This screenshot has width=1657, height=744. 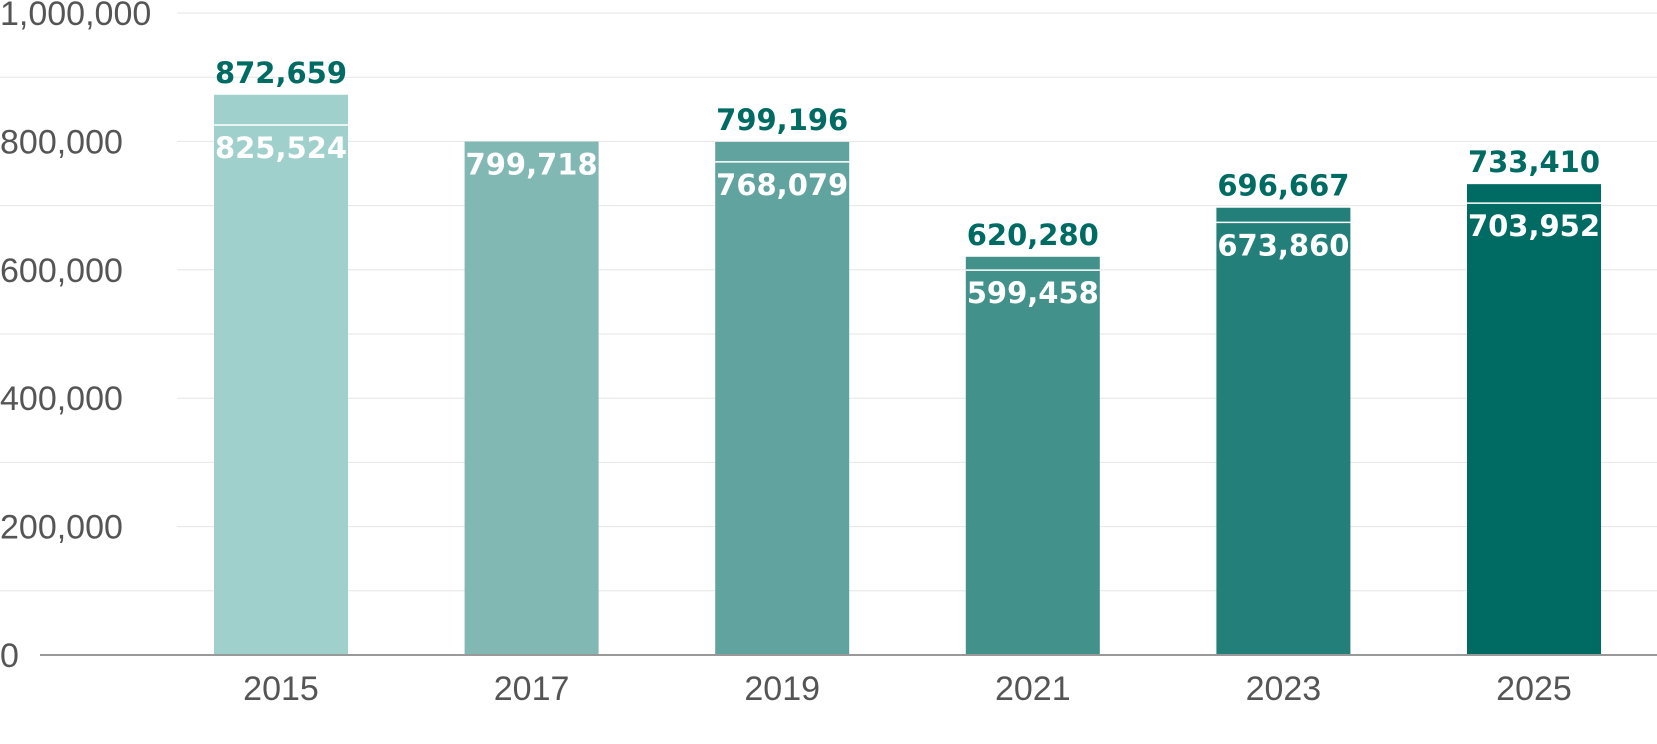 What do you see at coordinates (1283, 186) in the screenshot?
I see `total-data-label: 696,667` at bounding box center [1283, 186].